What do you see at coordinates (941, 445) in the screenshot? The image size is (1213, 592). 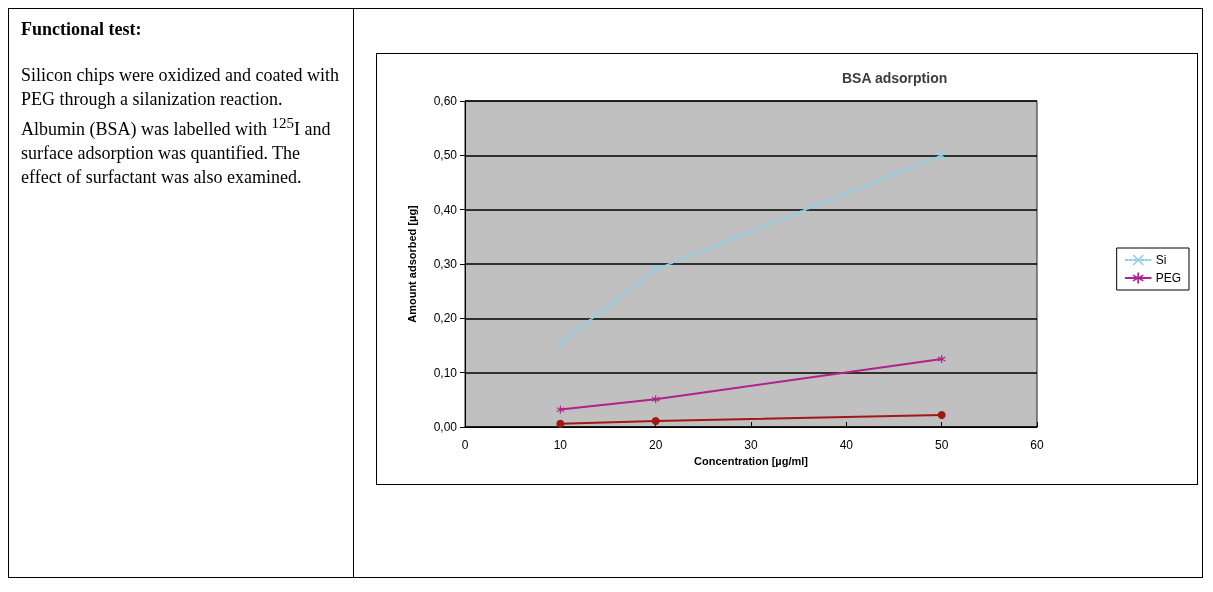 I see `x-tick-label: 50` at bounding box center [941, 445].